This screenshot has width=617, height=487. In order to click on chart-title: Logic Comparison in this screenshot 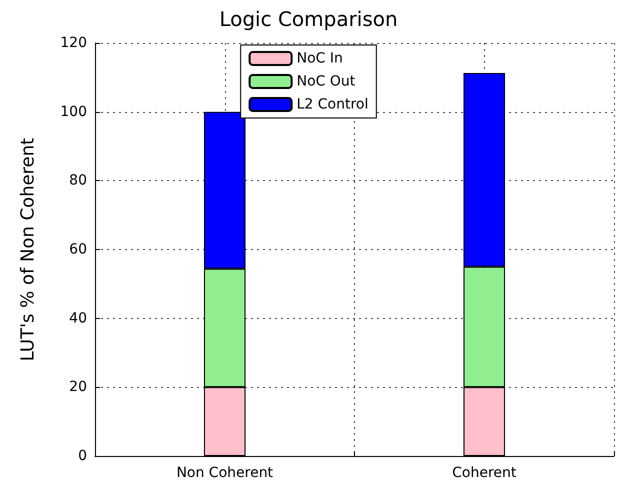, I will do `click(308, 19)`.